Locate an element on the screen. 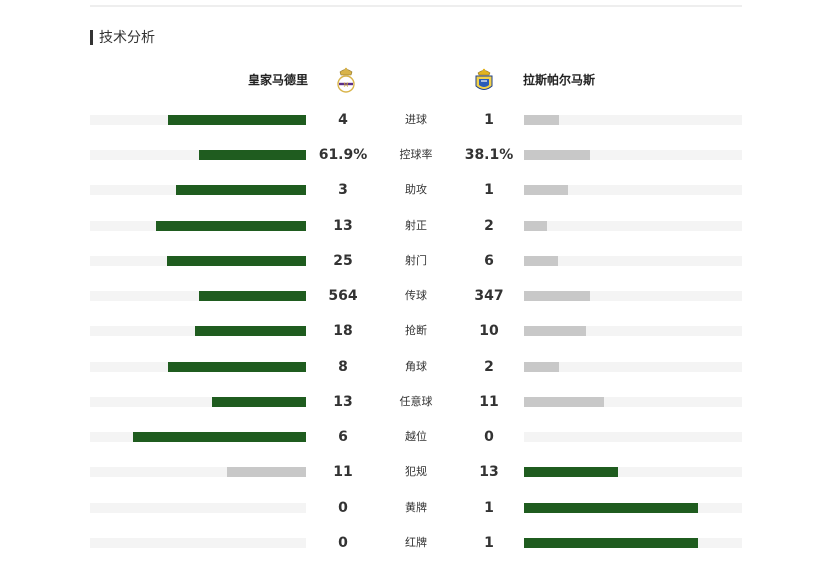 This screenshot has height=576, width=840. stat-row: 18 抢断 10 is located at coordinates (420, 331).